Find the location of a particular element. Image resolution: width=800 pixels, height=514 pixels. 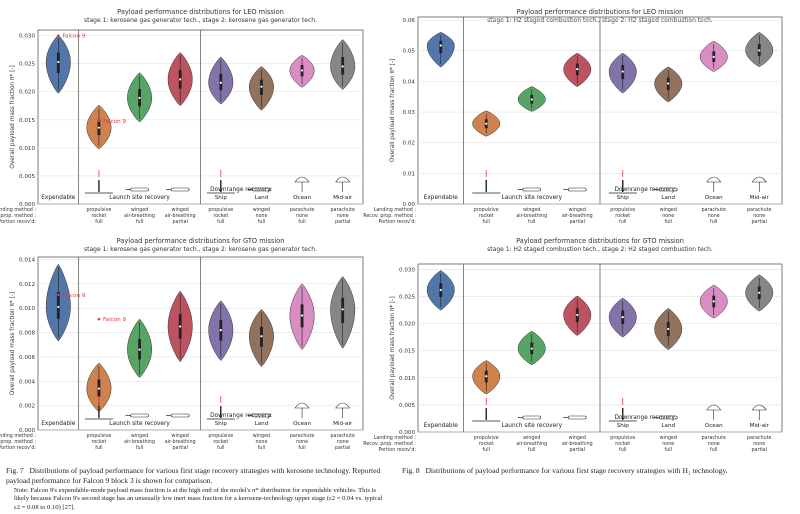

y-tick-label: 0.00 is located at coordinates (409, 205).